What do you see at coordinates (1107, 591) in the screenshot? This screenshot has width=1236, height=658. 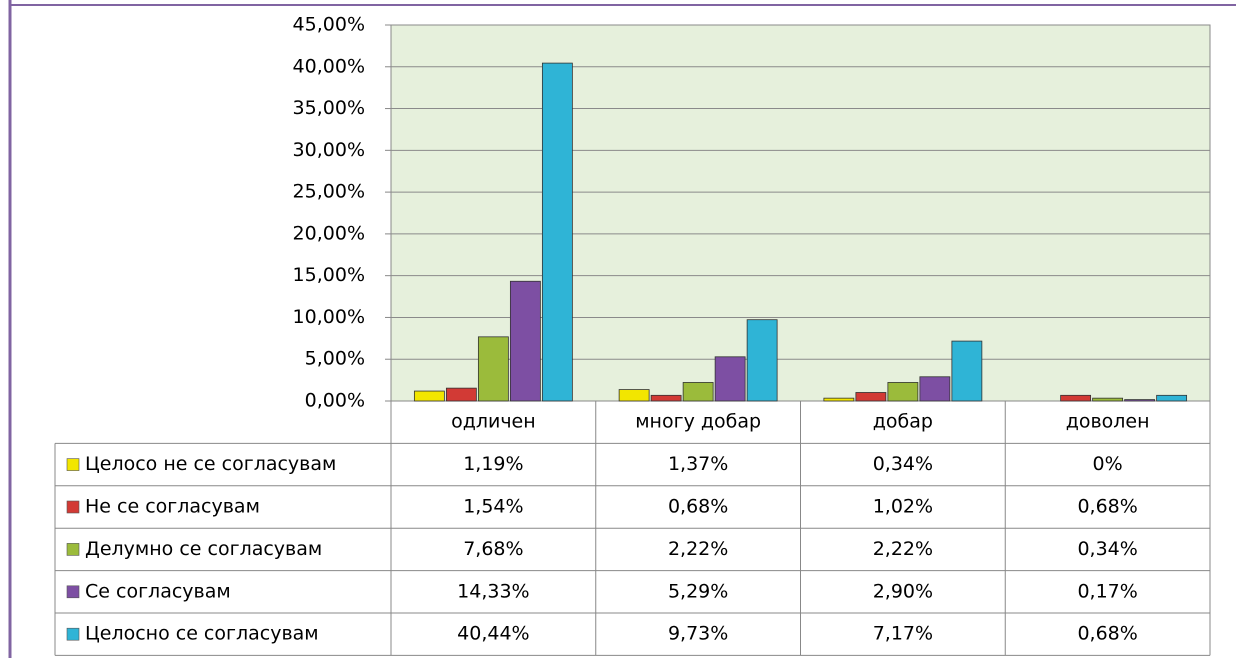 I see `table-value: 0,17%` at bounding box center [1107, 591].